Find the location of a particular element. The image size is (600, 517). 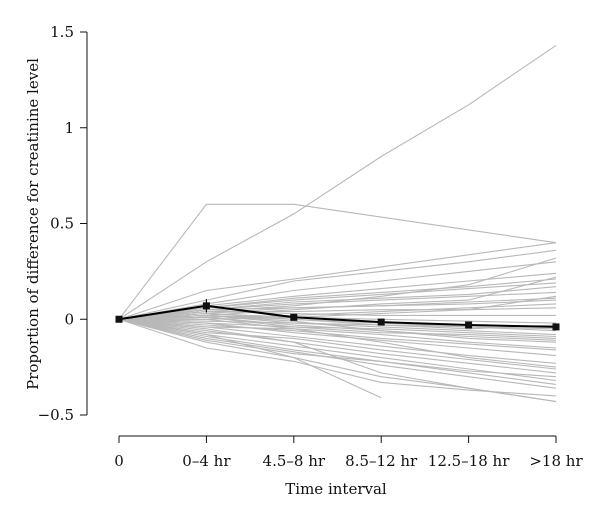

x-tick-label: 4.5–8 hr is located at coordinates (294, 461).